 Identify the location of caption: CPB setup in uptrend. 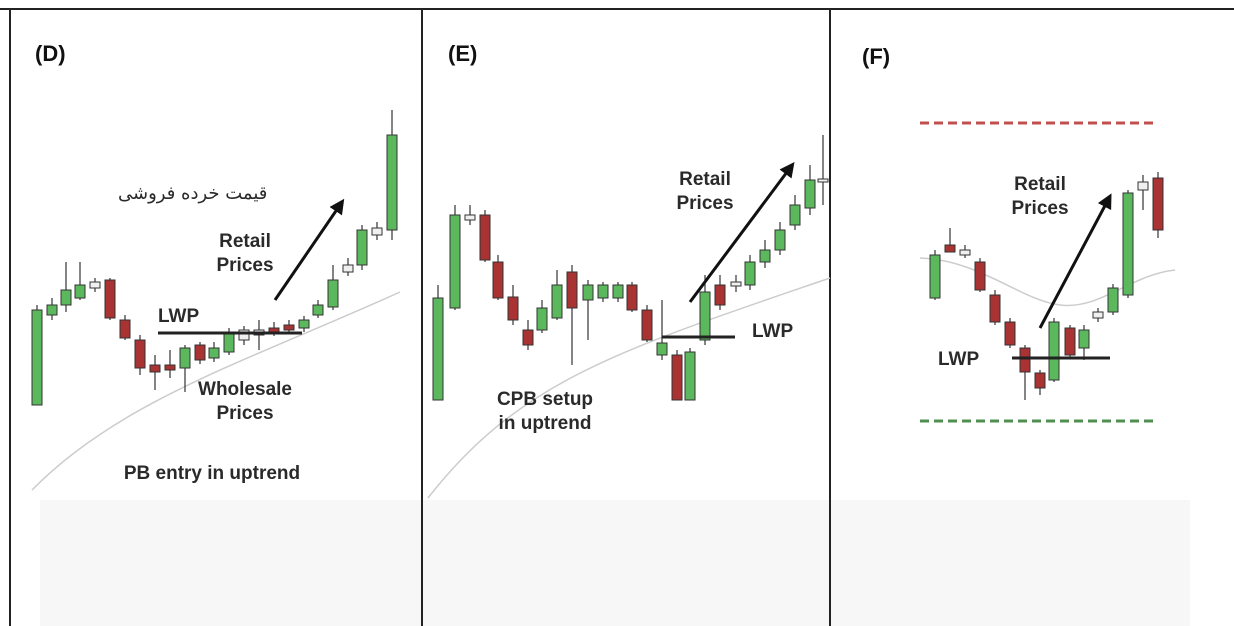
(545, 411).